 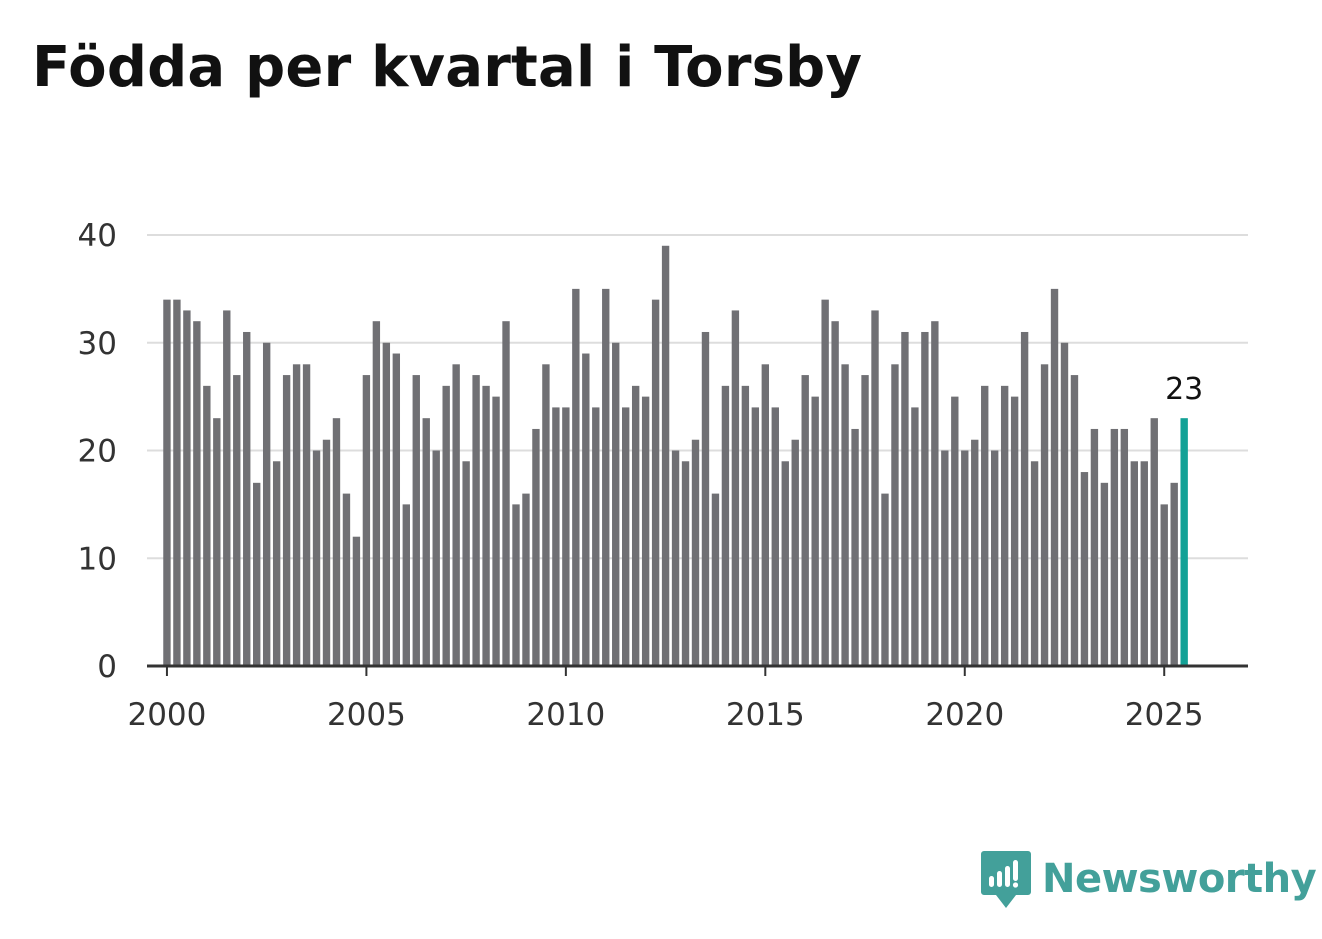 I want to click on x-tick-label: 2025, so click(x=1164, y=715).